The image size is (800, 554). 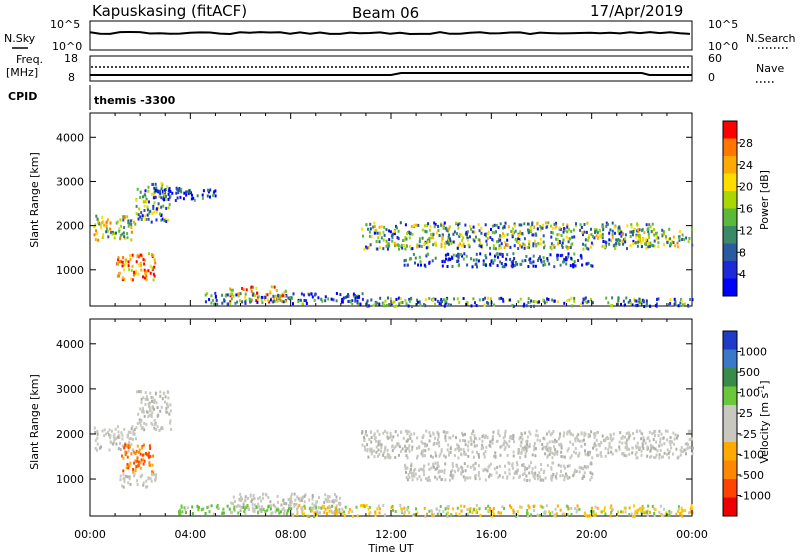 I want to click on x-axis-ticks: 00:00 04:00 08:00 12:00 16:00 20:00 00:00, so click(x=391, y=534).